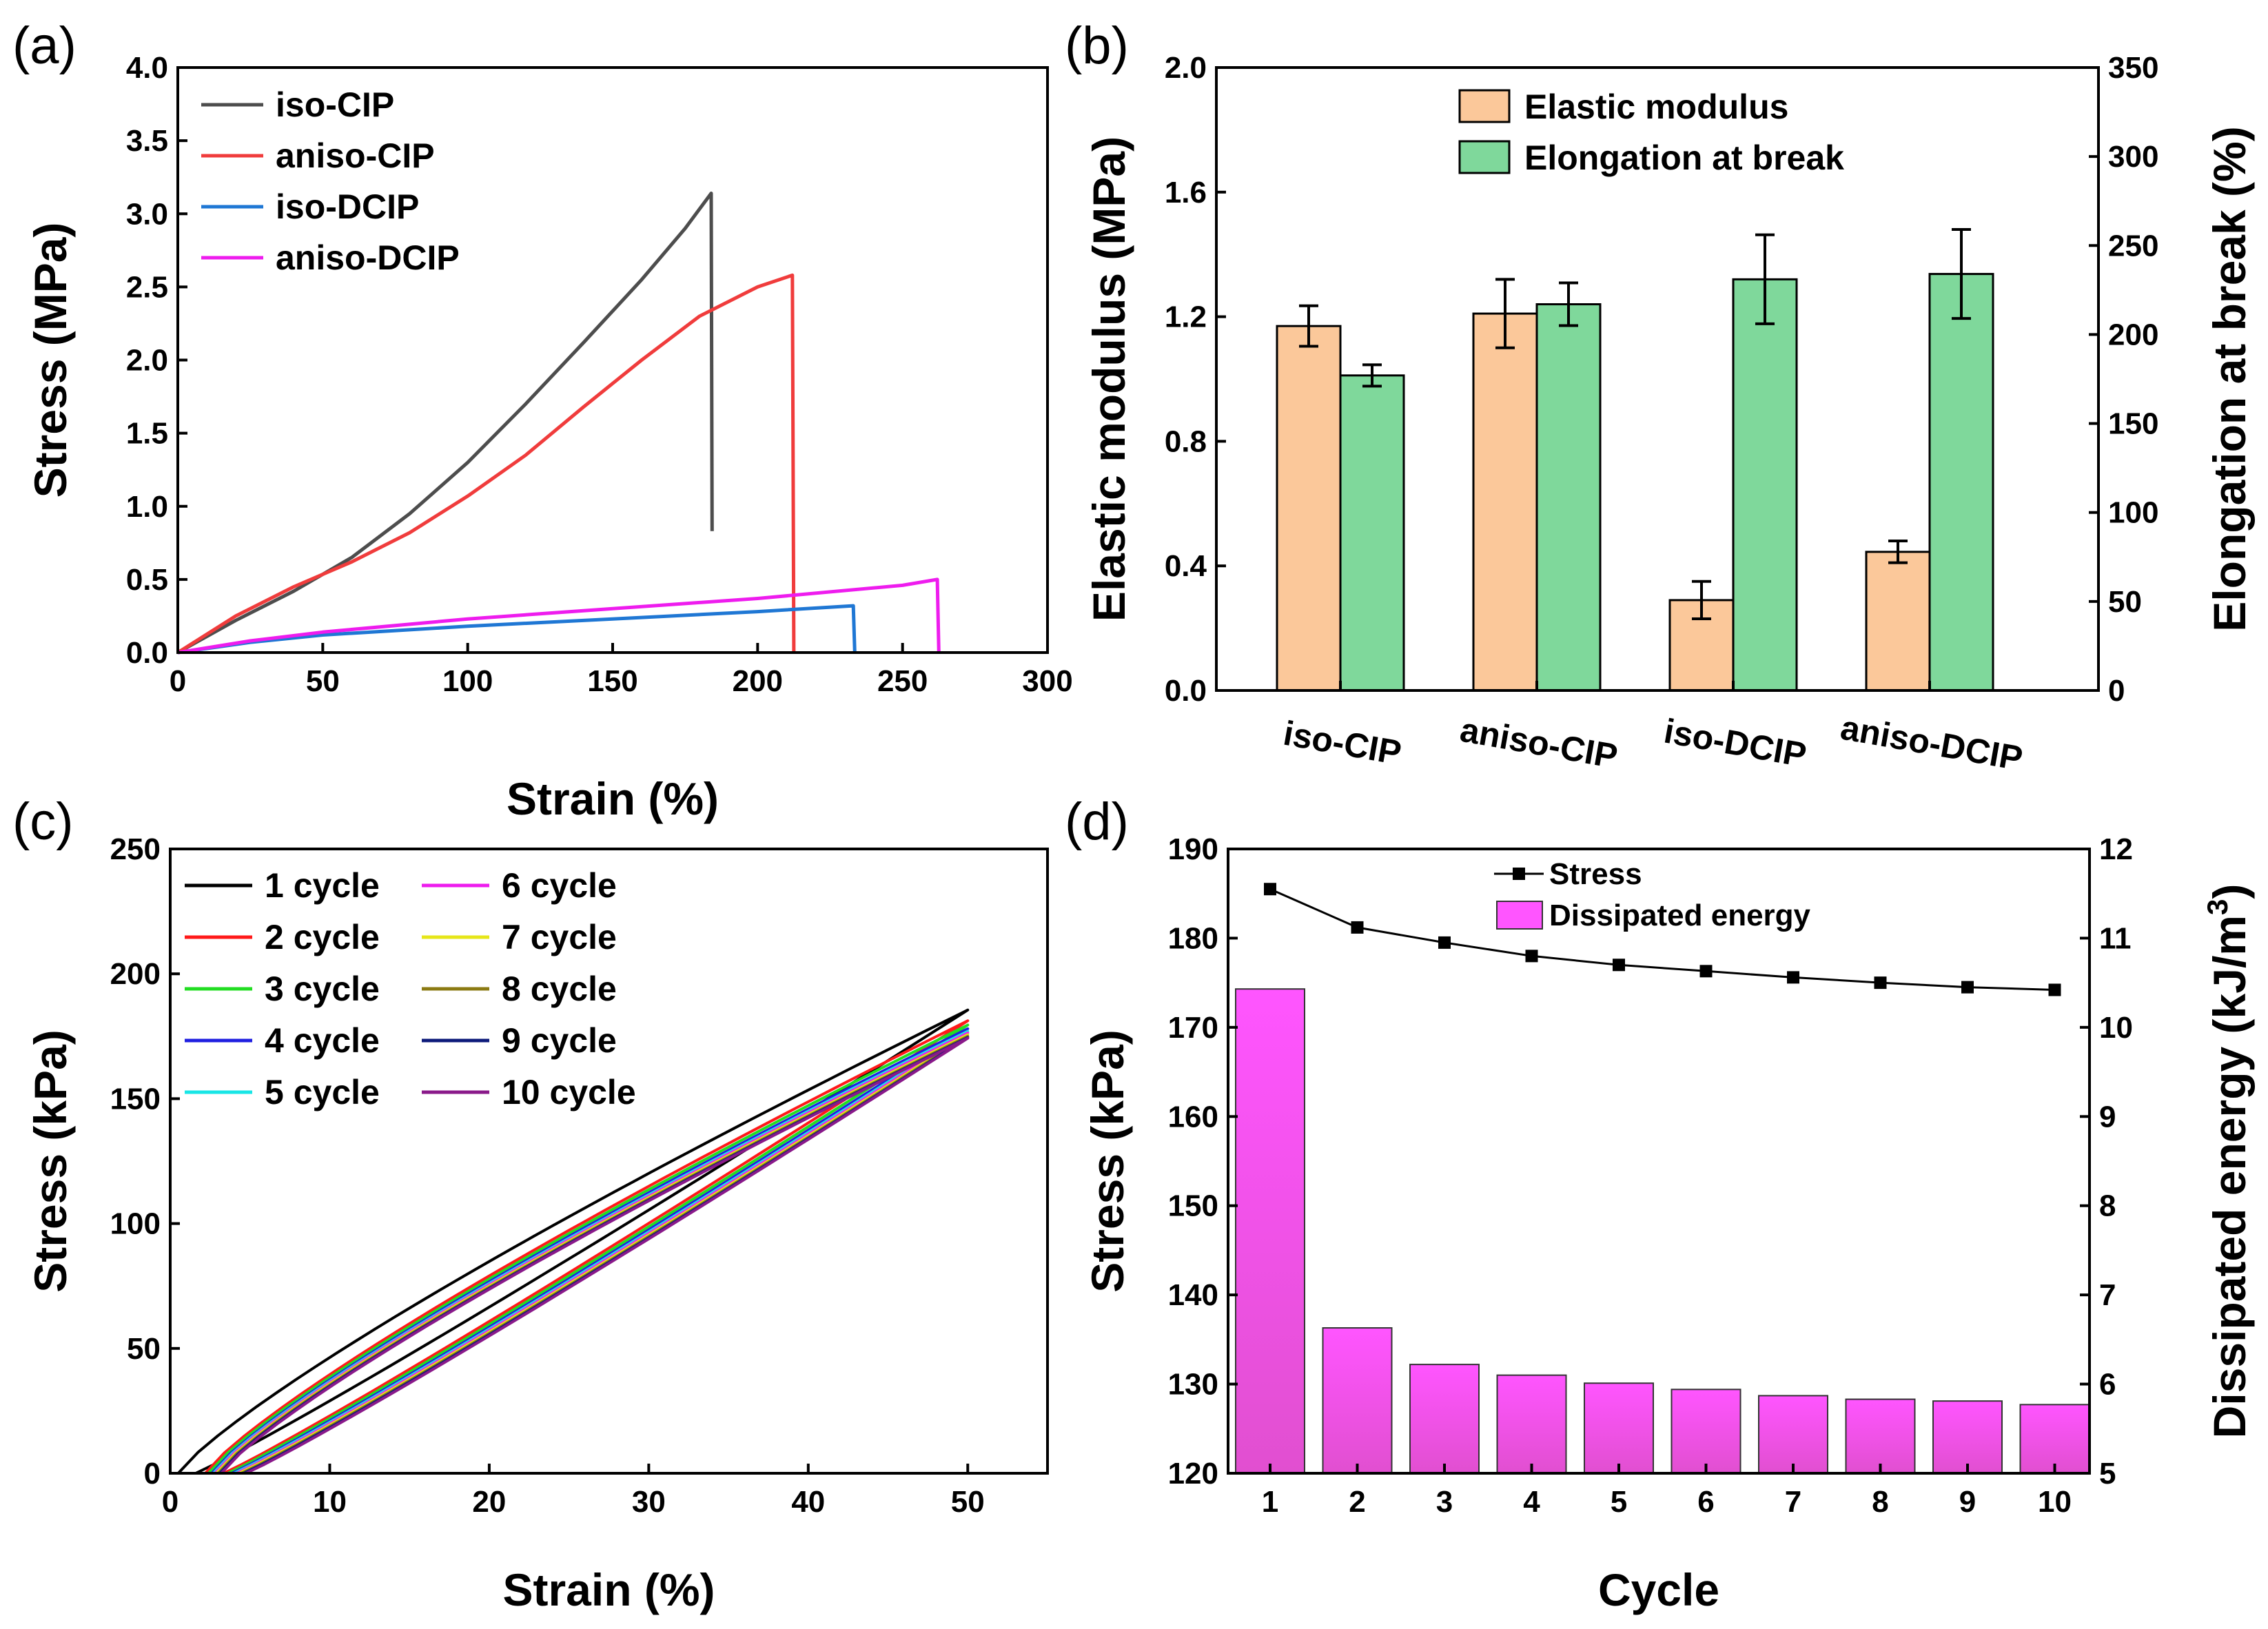 This screenshot has width=2268, height=1629. What do you see at coordinates (808, 1502) in the screenshot?
I see `panel-c-x-tick-label: 40` at bounding box center [808, 1502].